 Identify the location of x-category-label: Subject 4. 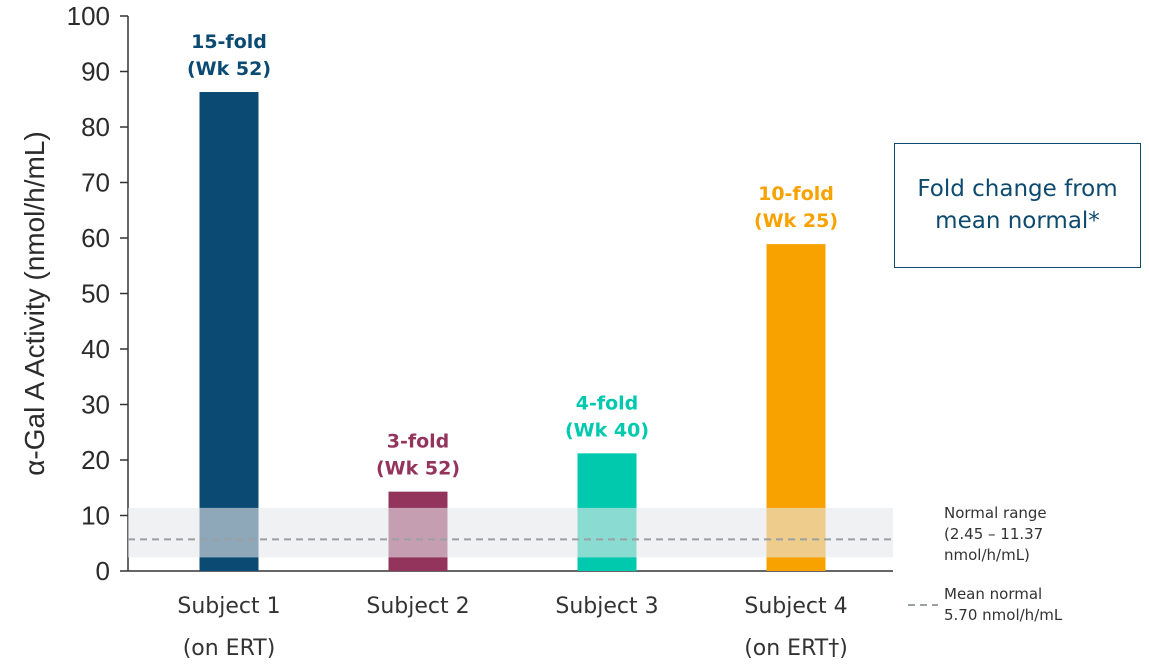
(795, 606).